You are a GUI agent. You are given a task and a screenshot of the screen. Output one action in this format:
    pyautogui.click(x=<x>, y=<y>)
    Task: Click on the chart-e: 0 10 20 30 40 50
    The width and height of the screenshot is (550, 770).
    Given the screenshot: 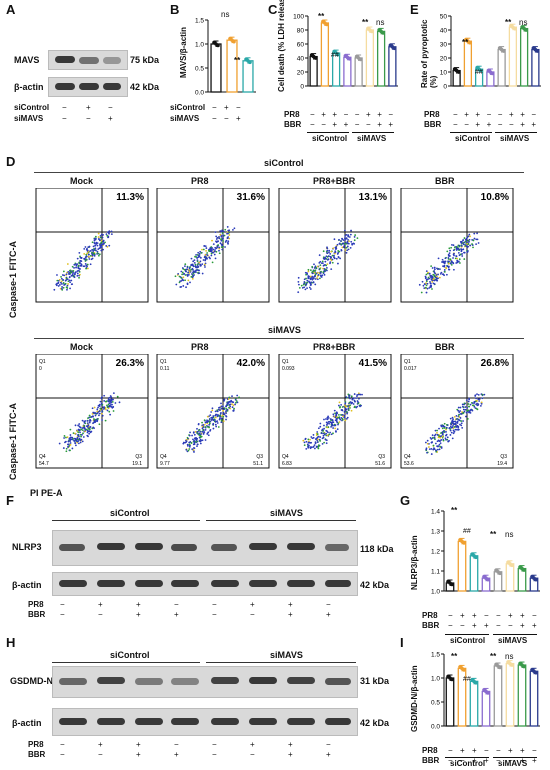 What is the action you would take?
    pyautogui.click(x=490, y=52)
    